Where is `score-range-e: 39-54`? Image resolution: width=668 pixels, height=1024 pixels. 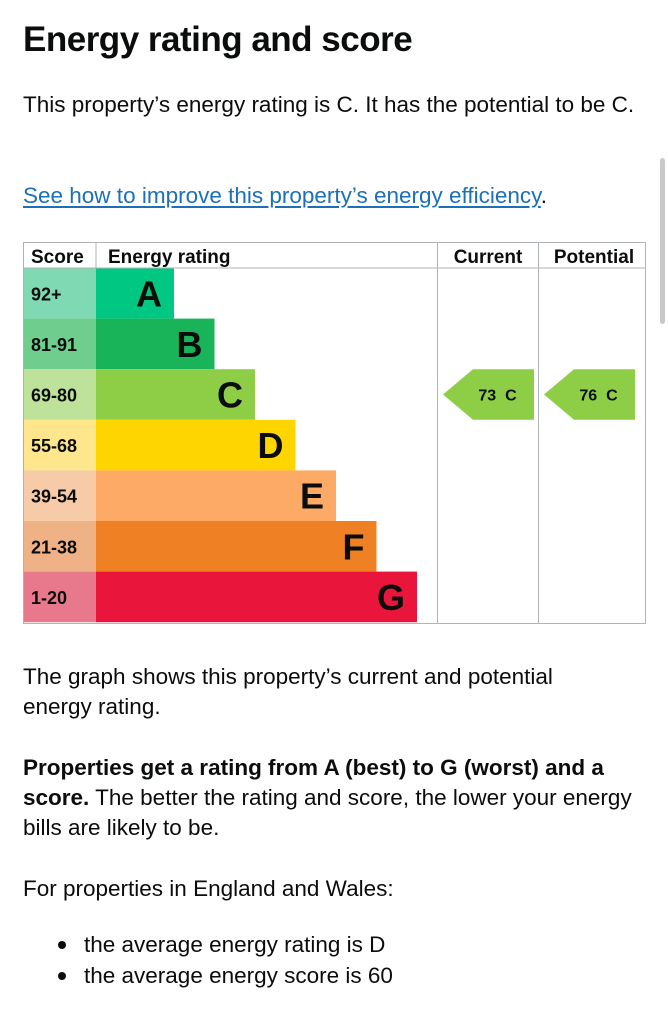 score-range-e: 39-54 is located at coordinates (54, 497).